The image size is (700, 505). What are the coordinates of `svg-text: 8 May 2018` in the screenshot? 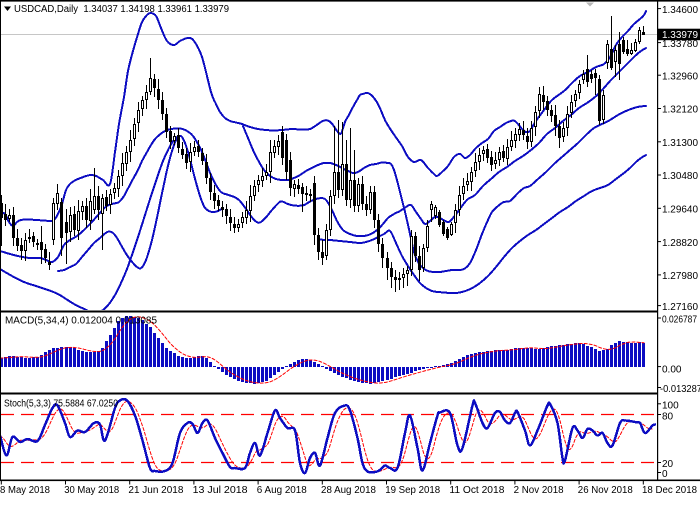 It's located at (25, 490).